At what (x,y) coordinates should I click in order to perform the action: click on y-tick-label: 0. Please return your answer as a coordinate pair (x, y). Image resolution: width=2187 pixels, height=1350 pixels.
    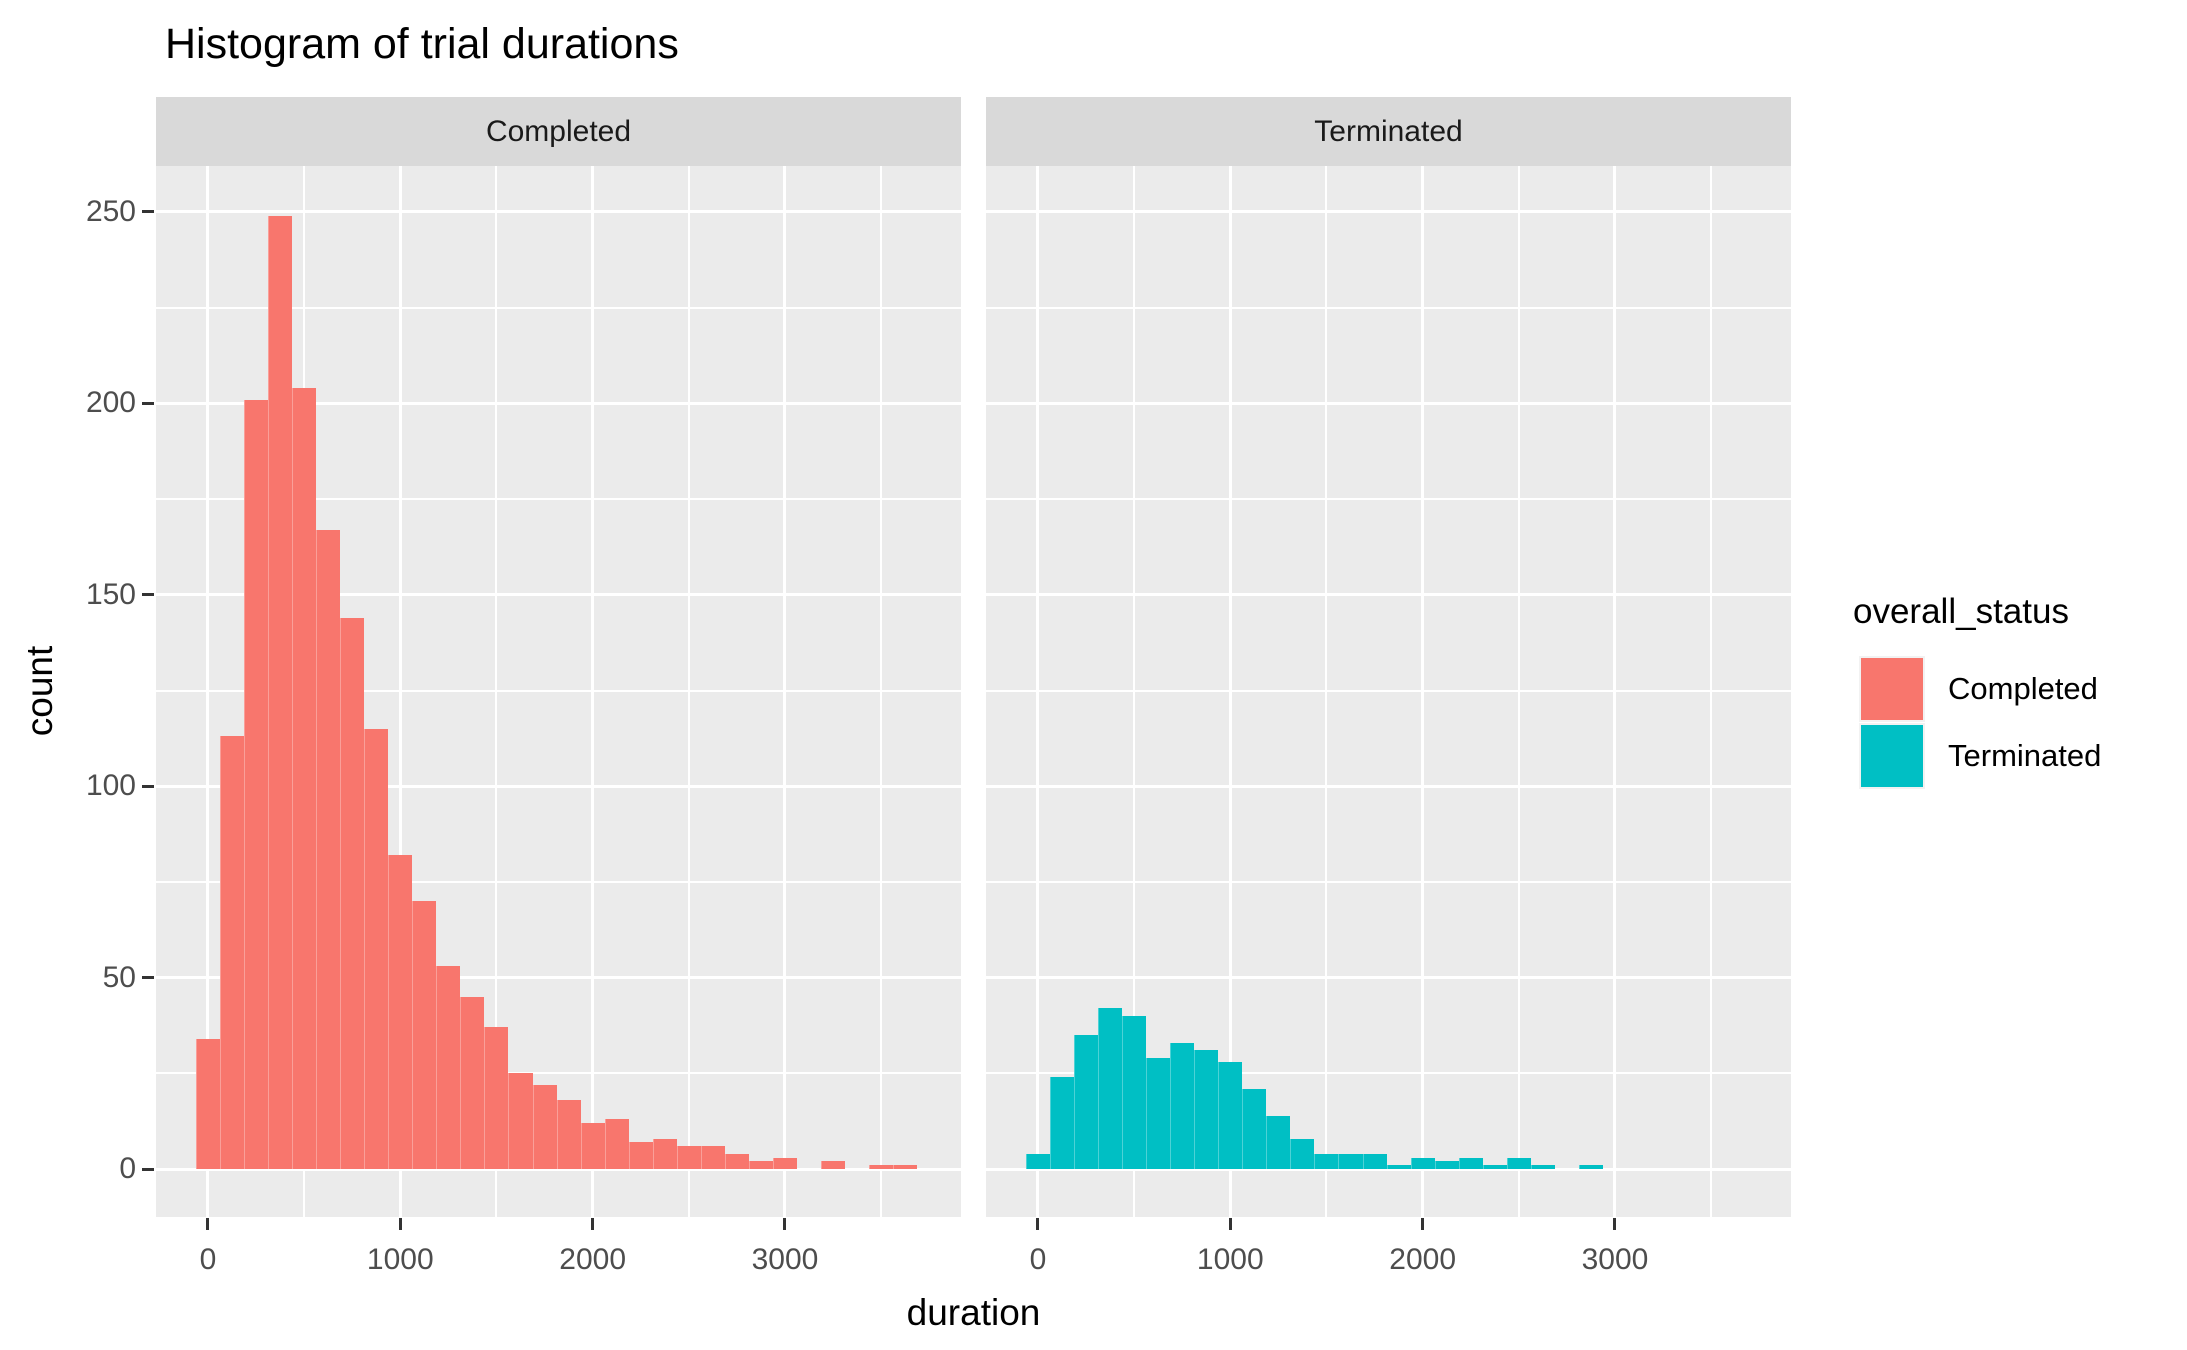
    Looking at the image, I should click on (127, 1169).